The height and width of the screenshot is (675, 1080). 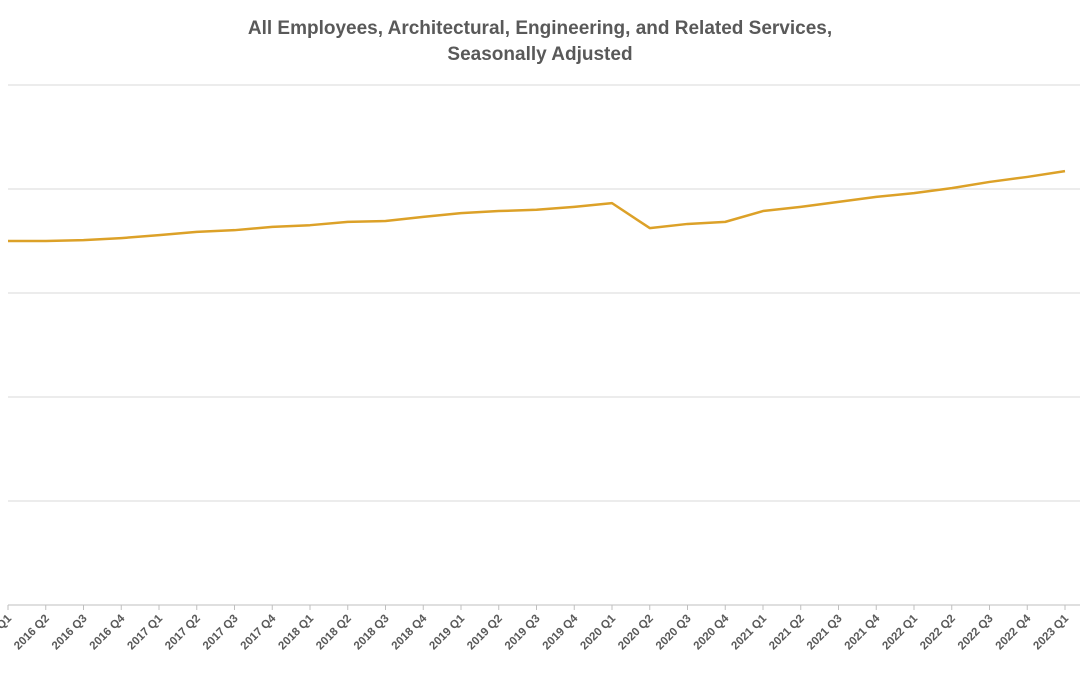 I want to click on x-tick-label: 2016 Q3, so click(x=70, y=633).